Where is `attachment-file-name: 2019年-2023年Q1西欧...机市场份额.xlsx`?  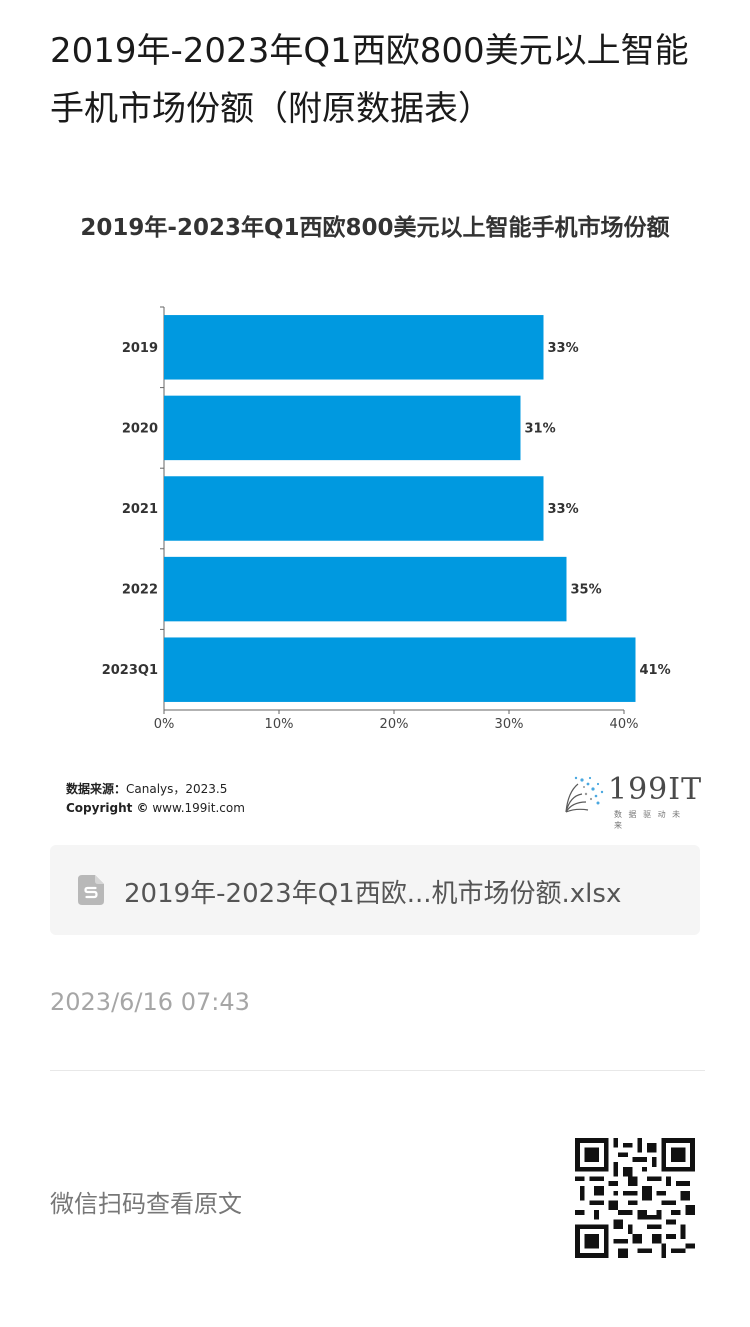 attachment-file-name: 2019年-2023年Q1西欧...机市场份额.xlsx is located at coordinates (373, 894).